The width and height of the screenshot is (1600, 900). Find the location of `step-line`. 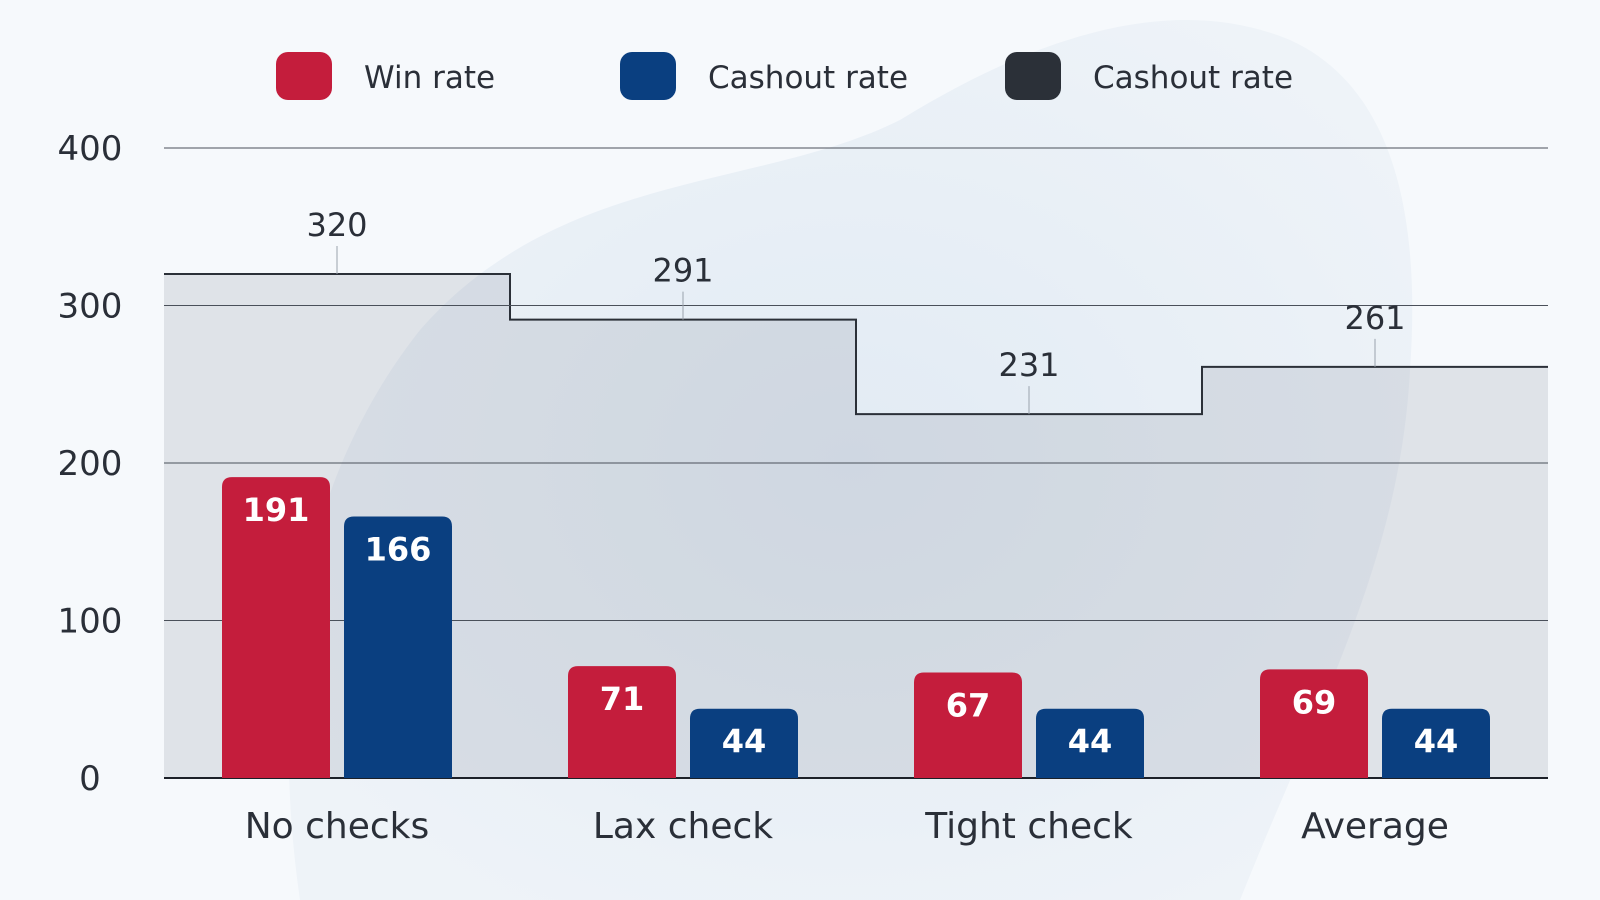

step-line is located at coordinates (856, 344).